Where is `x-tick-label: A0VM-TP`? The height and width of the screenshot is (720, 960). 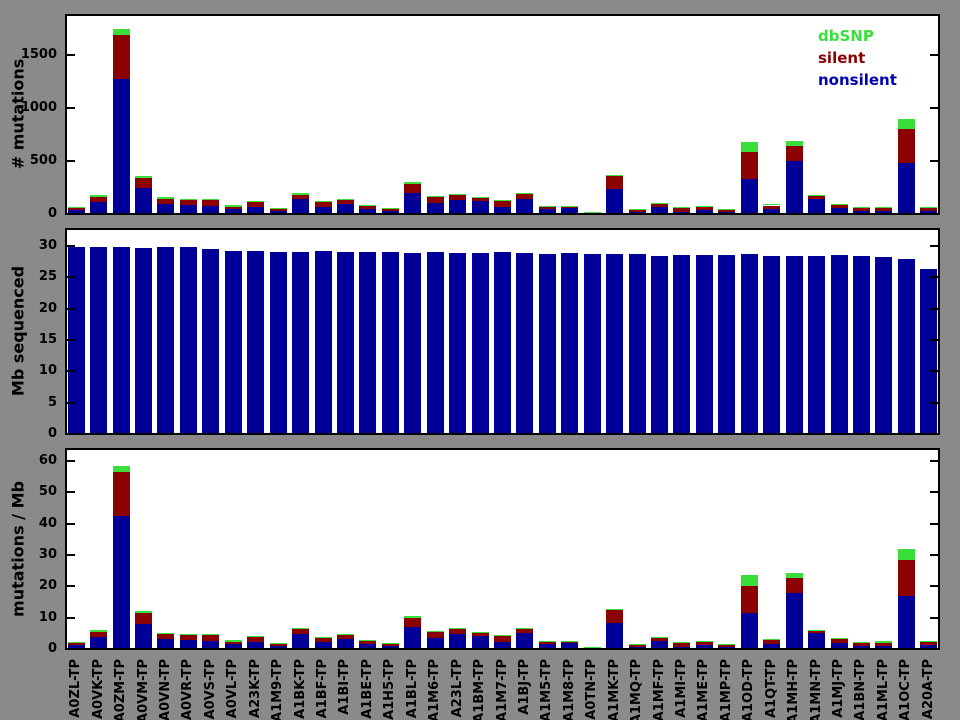 x-tick-label: A0VM-TP is located at coordinates (143, 689).